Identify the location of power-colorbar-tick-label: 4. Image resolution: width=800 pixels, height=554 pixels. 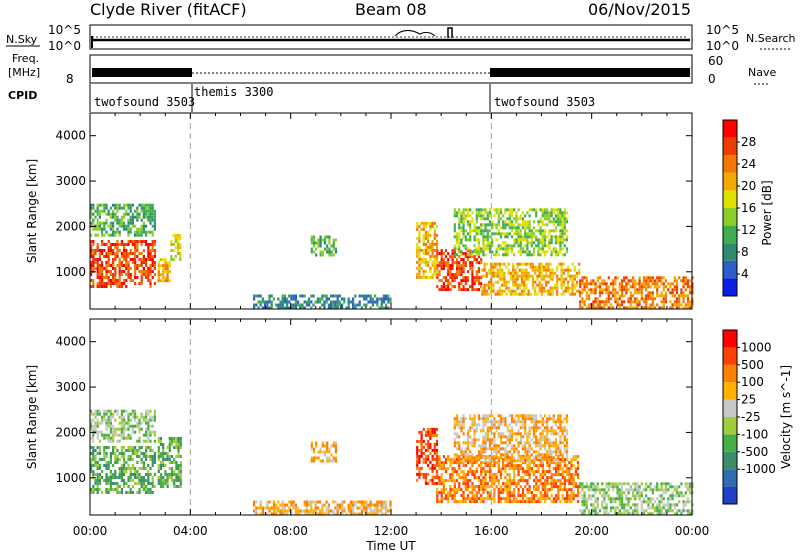
(745, 274).